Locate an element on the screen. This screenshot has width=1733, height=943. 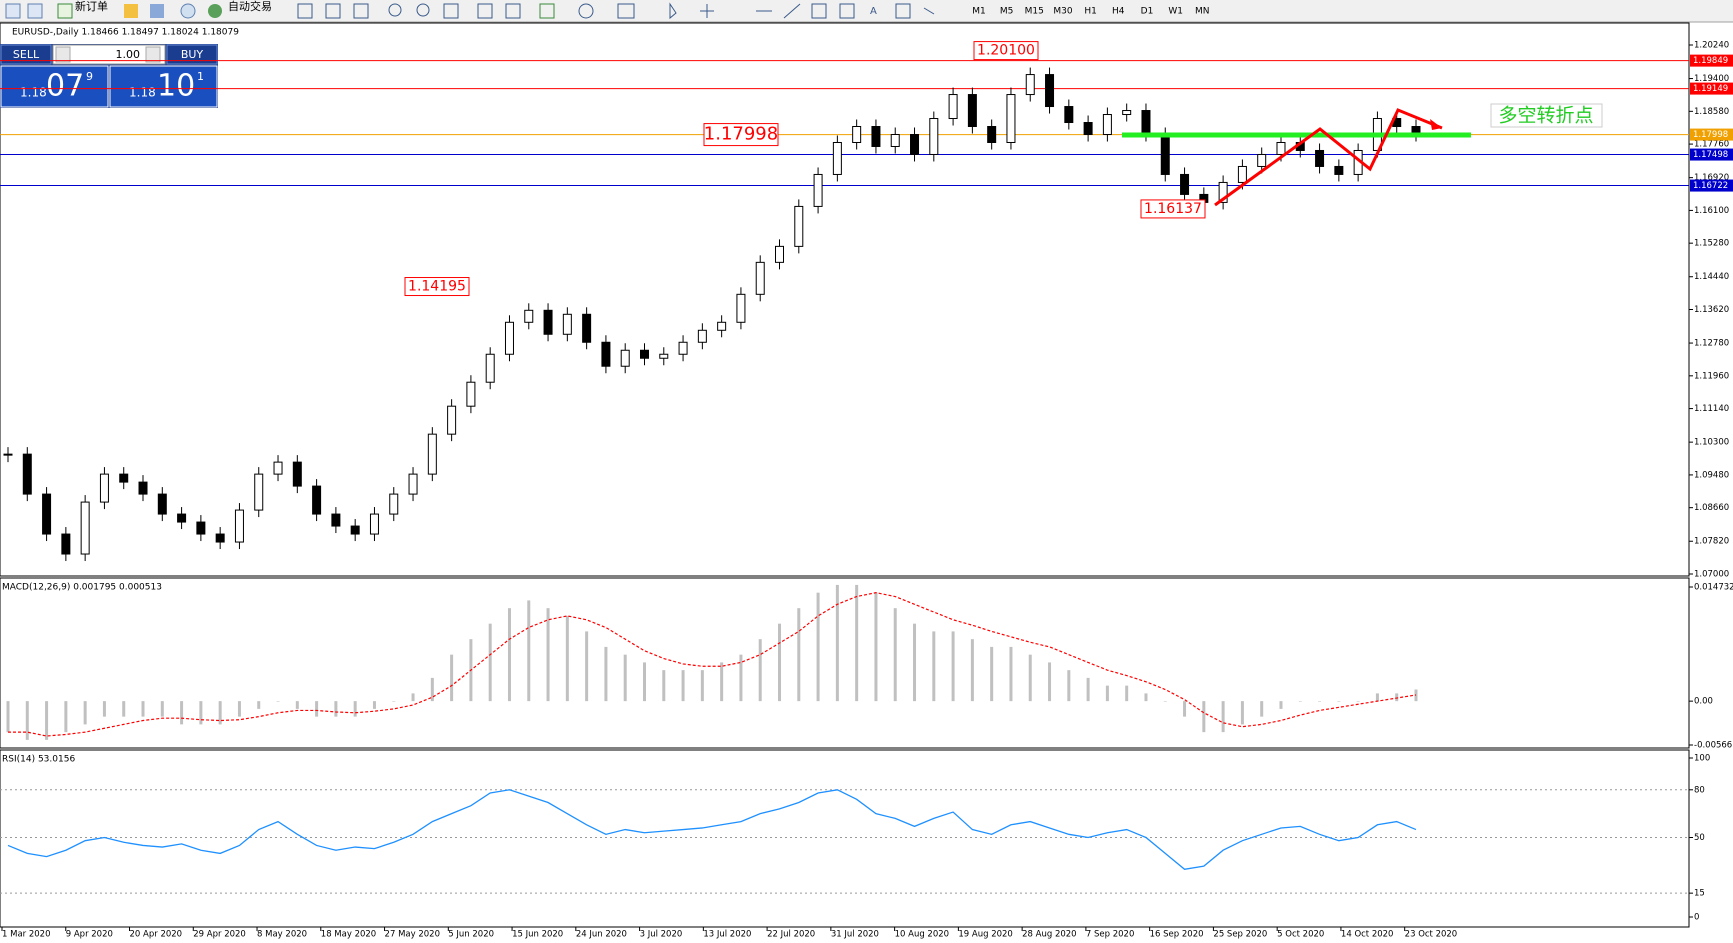
sell-label: SELL is located at coordinates (26, 54).